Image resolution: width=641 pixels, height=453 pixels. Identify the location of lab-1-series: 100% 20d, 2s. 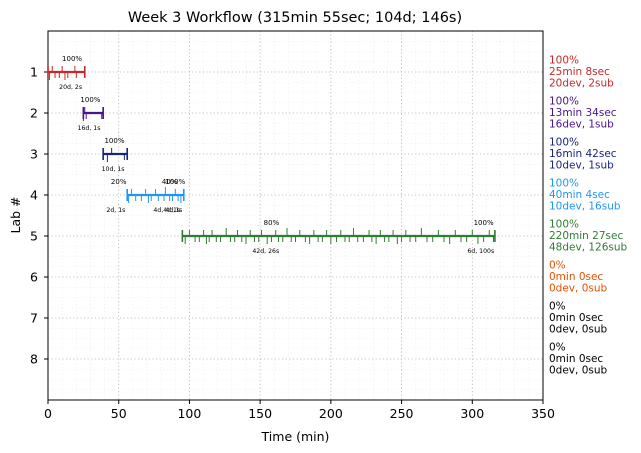
(66, 73).